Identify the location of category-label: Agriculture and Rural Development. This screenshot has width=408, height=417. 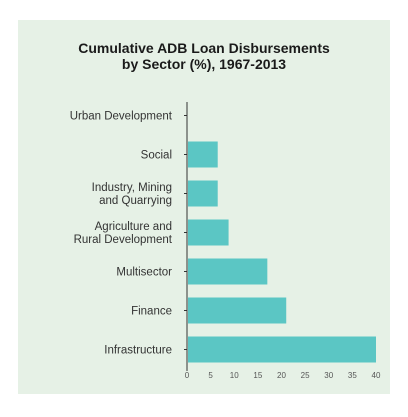
(123, 233).